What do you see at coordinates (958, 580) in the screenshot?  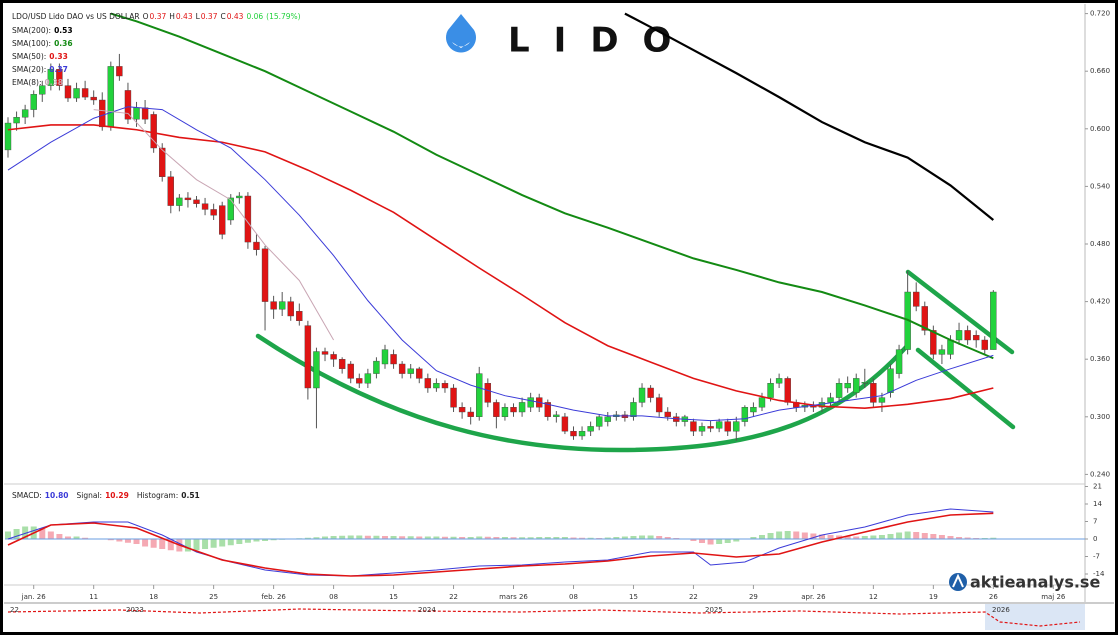 I see `watermark-icon-mark` at bounding box center [958, 580].